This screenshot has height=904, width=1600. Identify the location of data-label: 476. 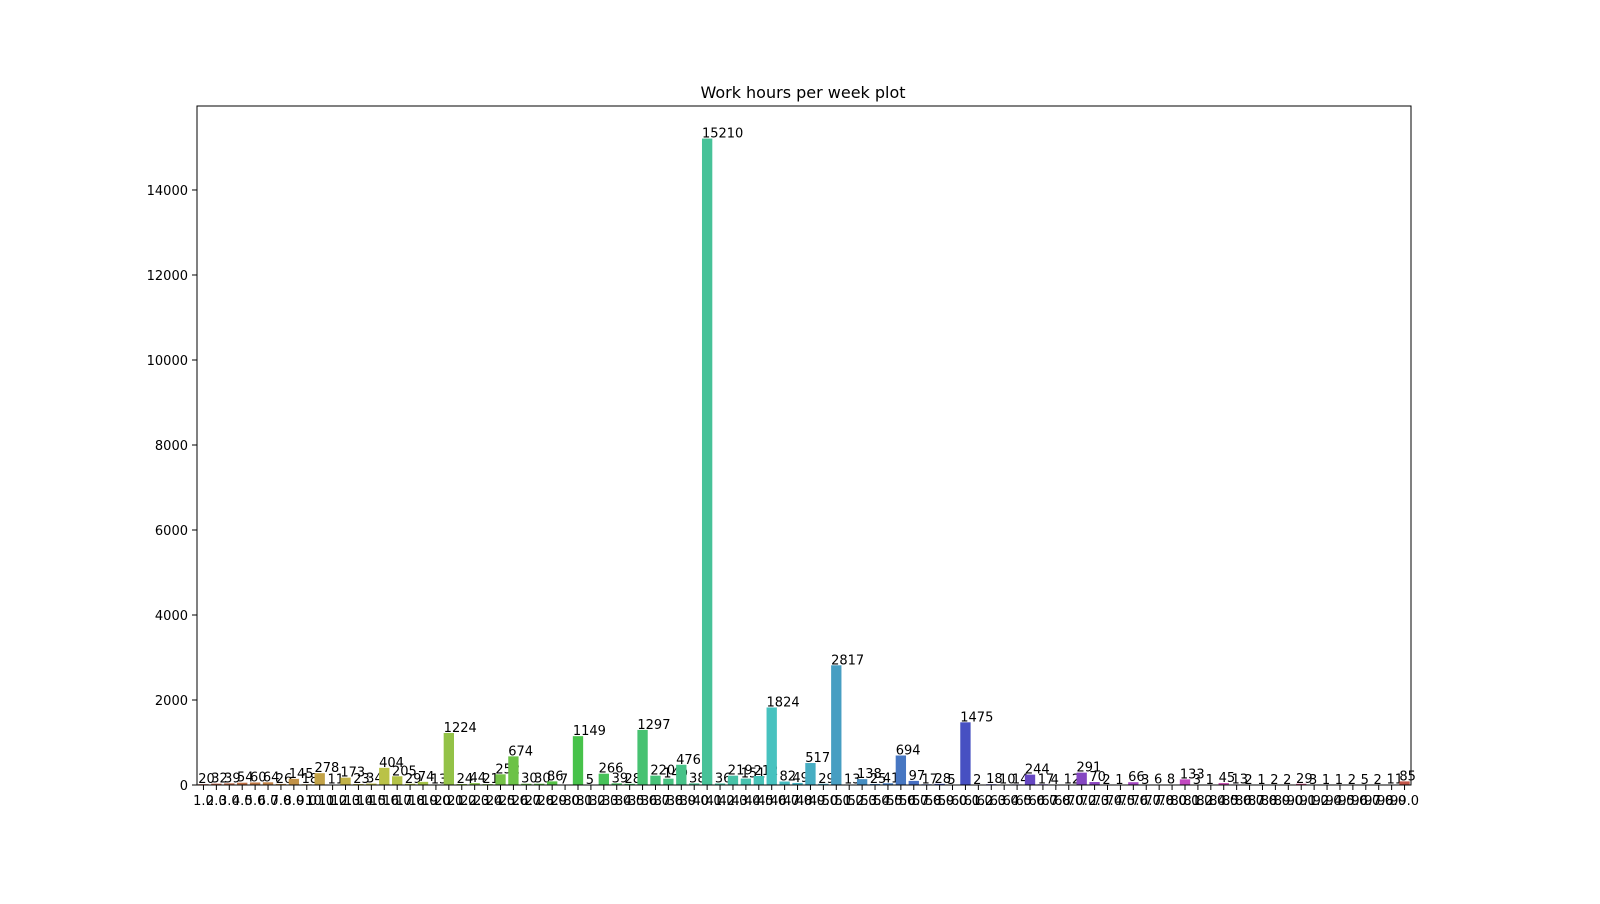
(688, 760).